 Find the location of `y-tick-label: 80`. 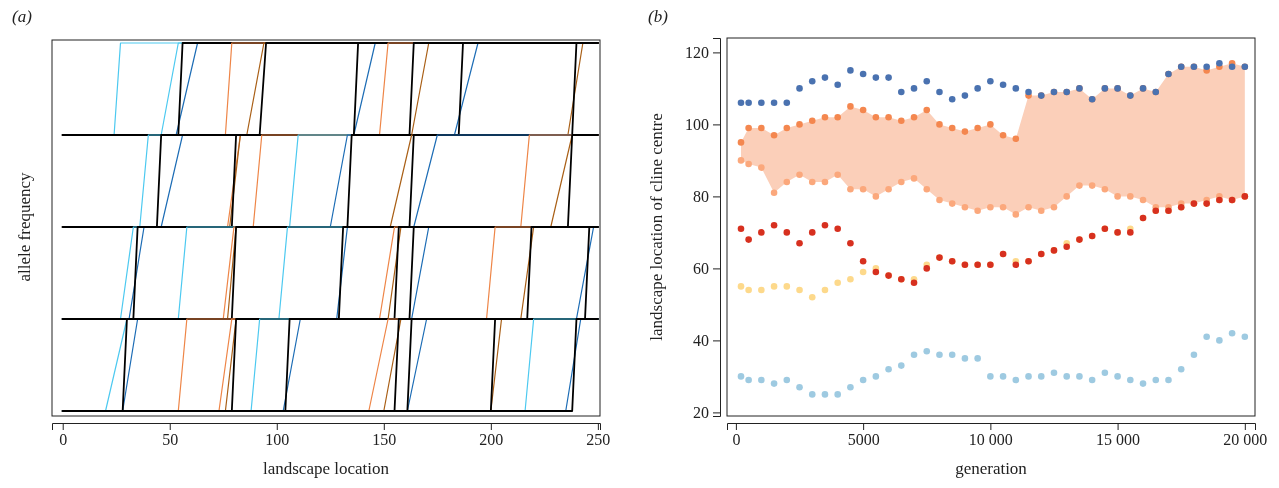

y-tick-label: 80 is located at coordinates (701, 197).